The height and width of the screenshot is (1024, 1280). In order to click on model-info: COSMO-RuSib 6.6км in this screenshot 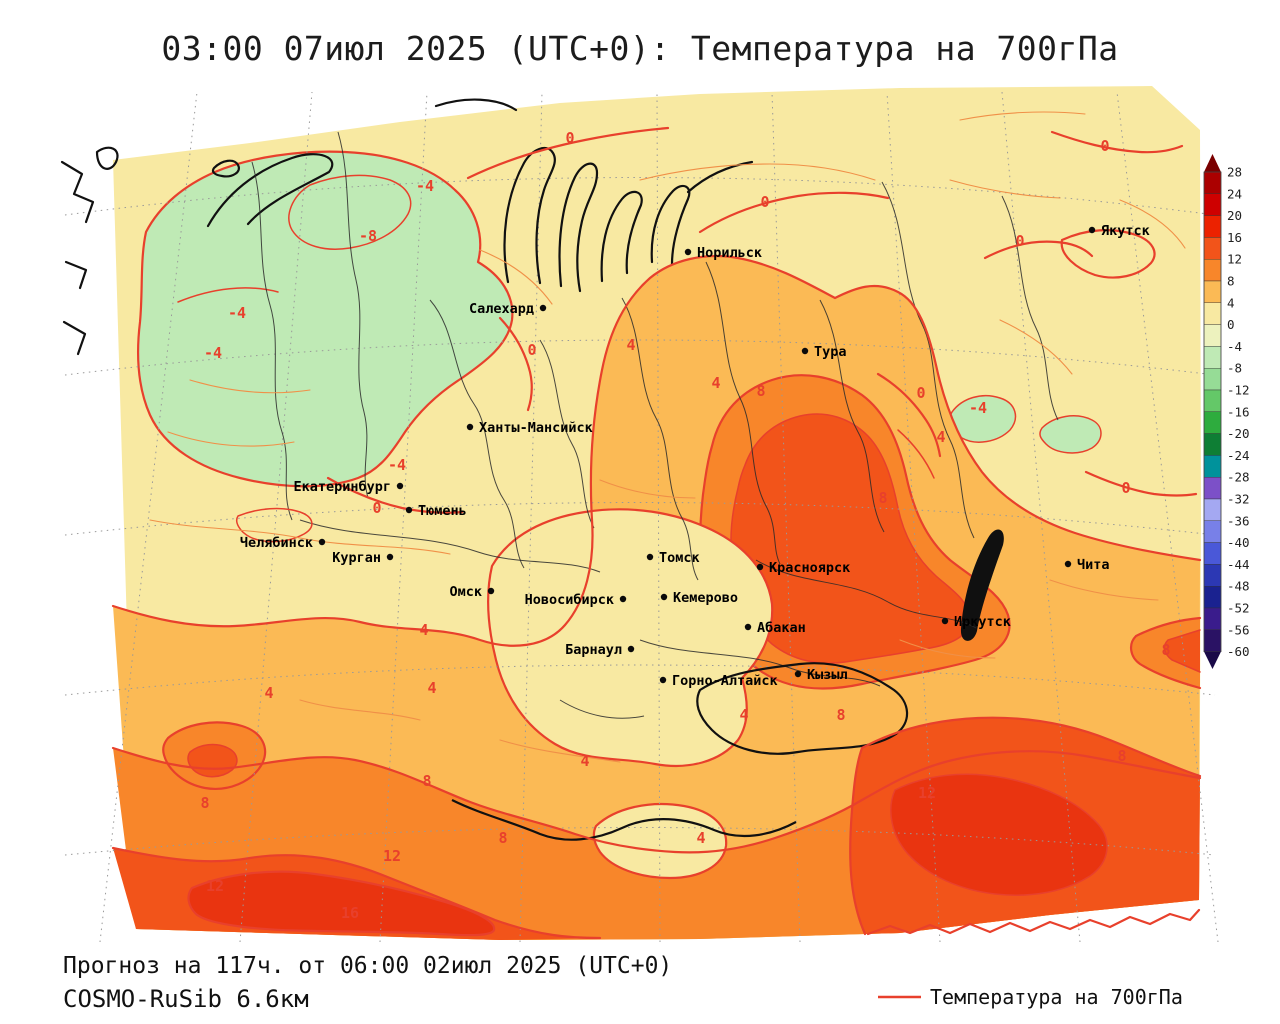, I will do `click(186, 999)`.